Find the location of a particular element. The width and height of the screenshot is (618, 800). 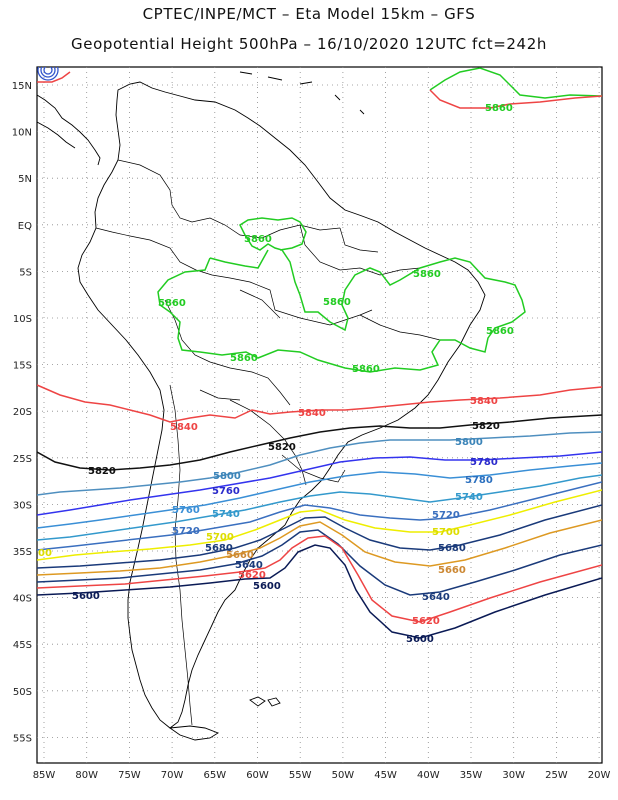

border-chile-argentina is located at coordinates (181, 555).